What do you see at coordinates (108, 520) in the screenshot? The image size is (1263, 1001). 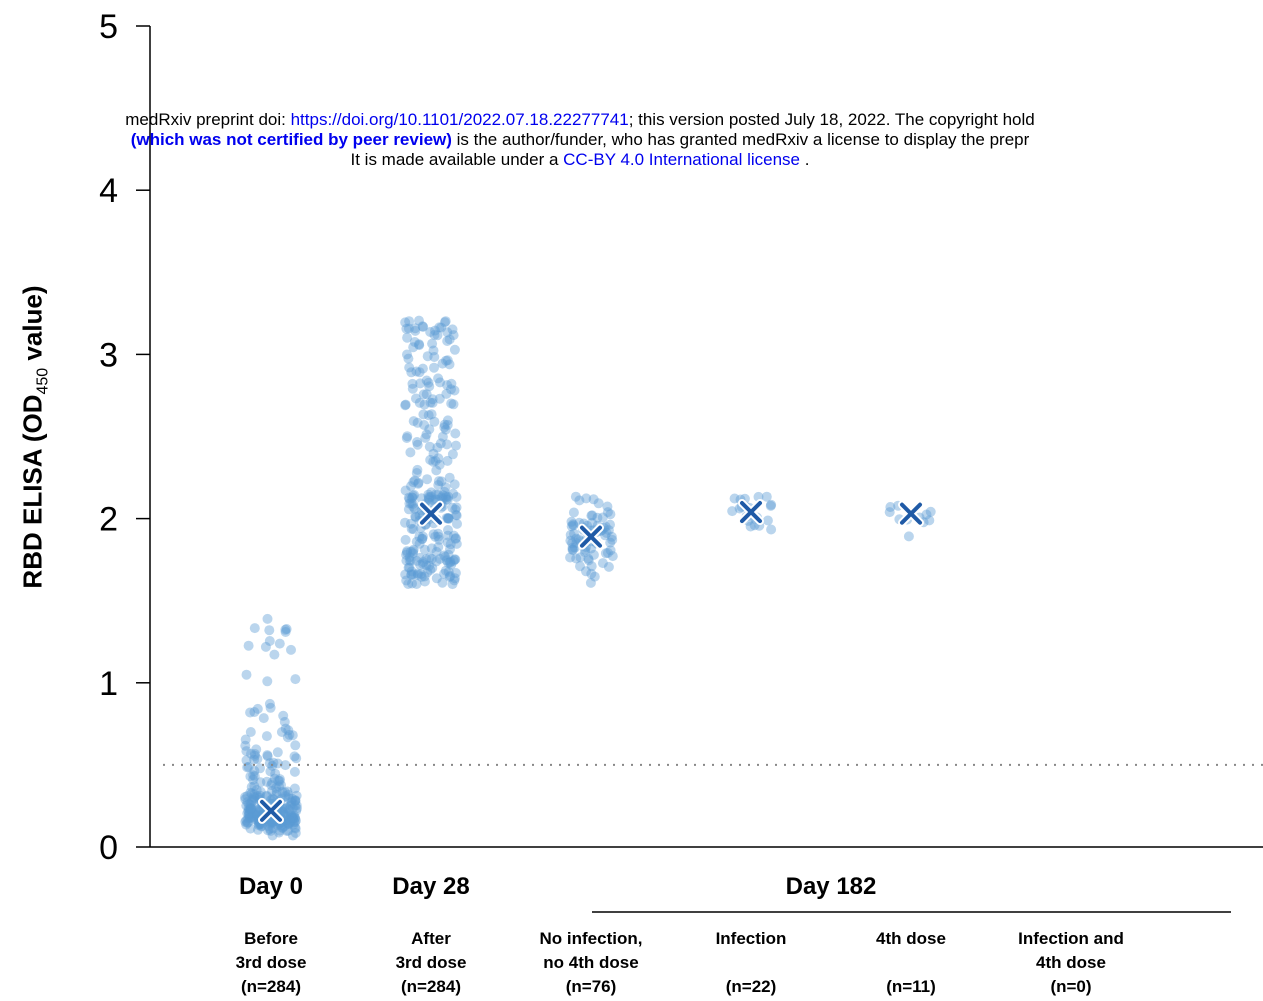 I see `y-tick-label: 2` at bounding box center [108, 520].